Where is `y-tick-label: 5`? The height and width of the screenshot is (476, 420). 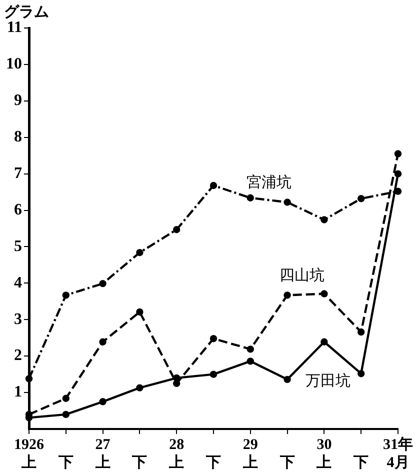
y-tick-label: 5 is located at coordinates (18, 246).